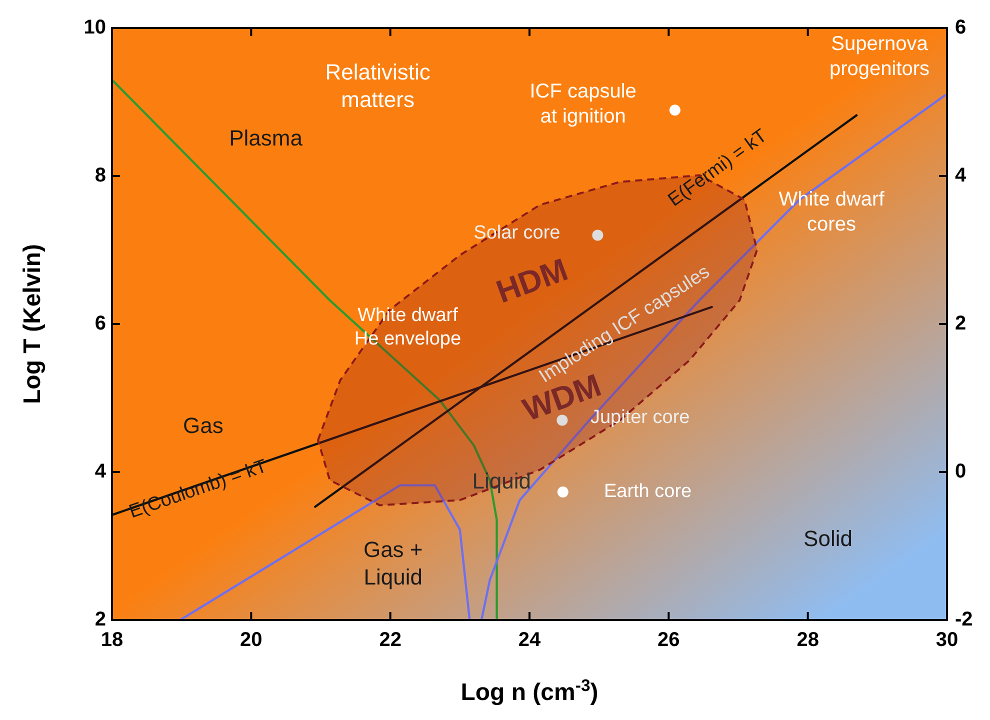  I want to click on y2-tick-label: 4, so click(961, 175).